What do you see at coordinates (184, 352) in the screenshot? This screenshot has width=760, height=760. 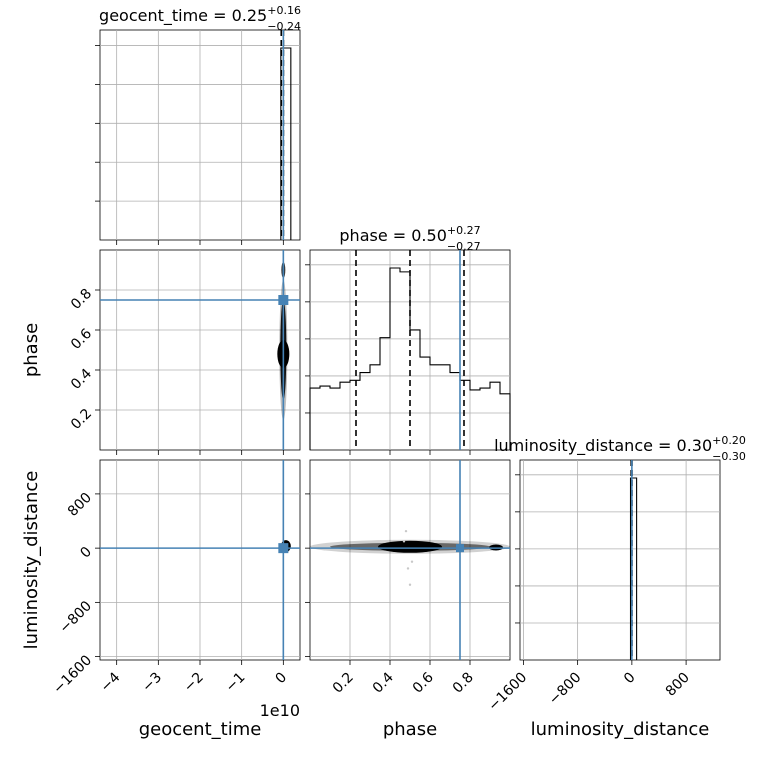 I see `panel-phase-vs-geocent-time: 0.2 0.4 0.6 0.8` at bounding box center [184, 352].